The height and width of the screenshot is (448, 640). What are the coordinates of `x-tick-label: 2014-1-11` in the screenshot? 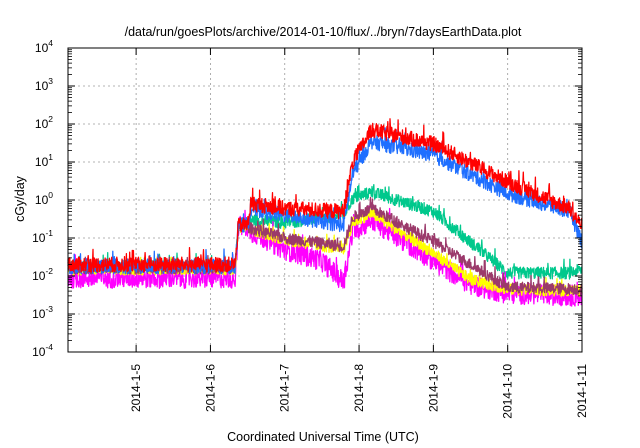 It's located at (582, 391).